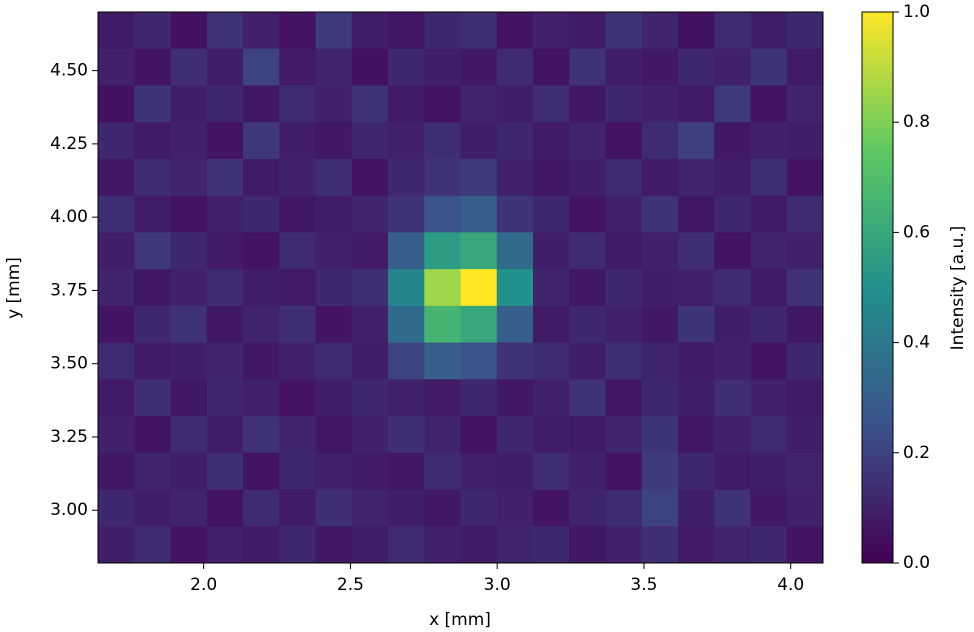  Describe the element at coordinates (69, 71) in the screenshot. I see `y-tick-label: 4.50` at that location.